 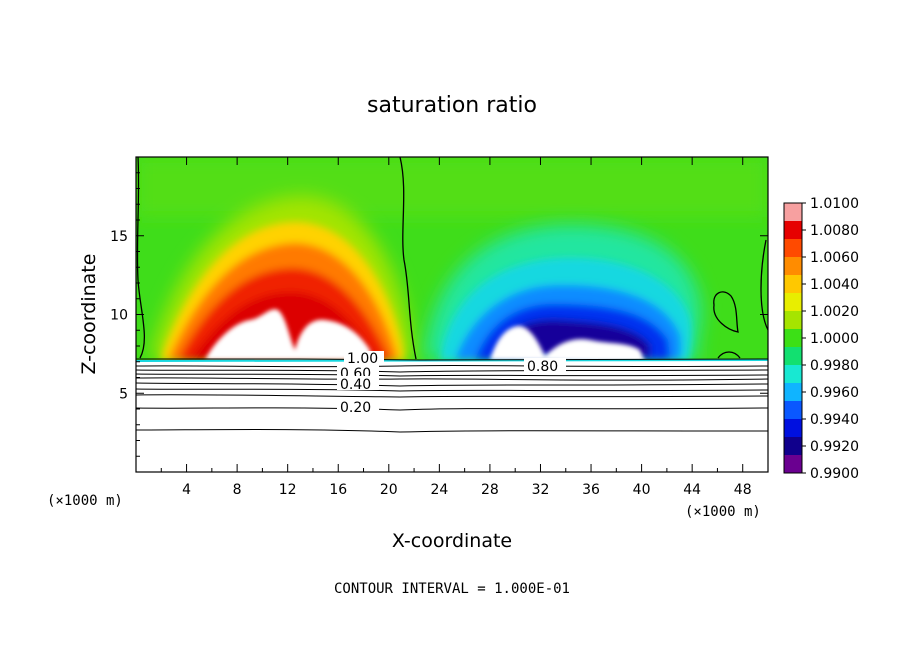 What do you see at coordinates (119, 237) in the screenshot?
I see `y-tick-label: 15` at bounding box center [119, 237].